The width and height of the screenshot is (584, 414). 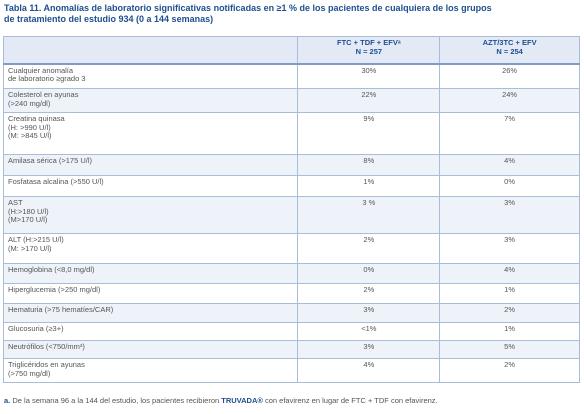 I want to click on row-label-line: Glucosuria (≥3+), so click(x=36, y=328).